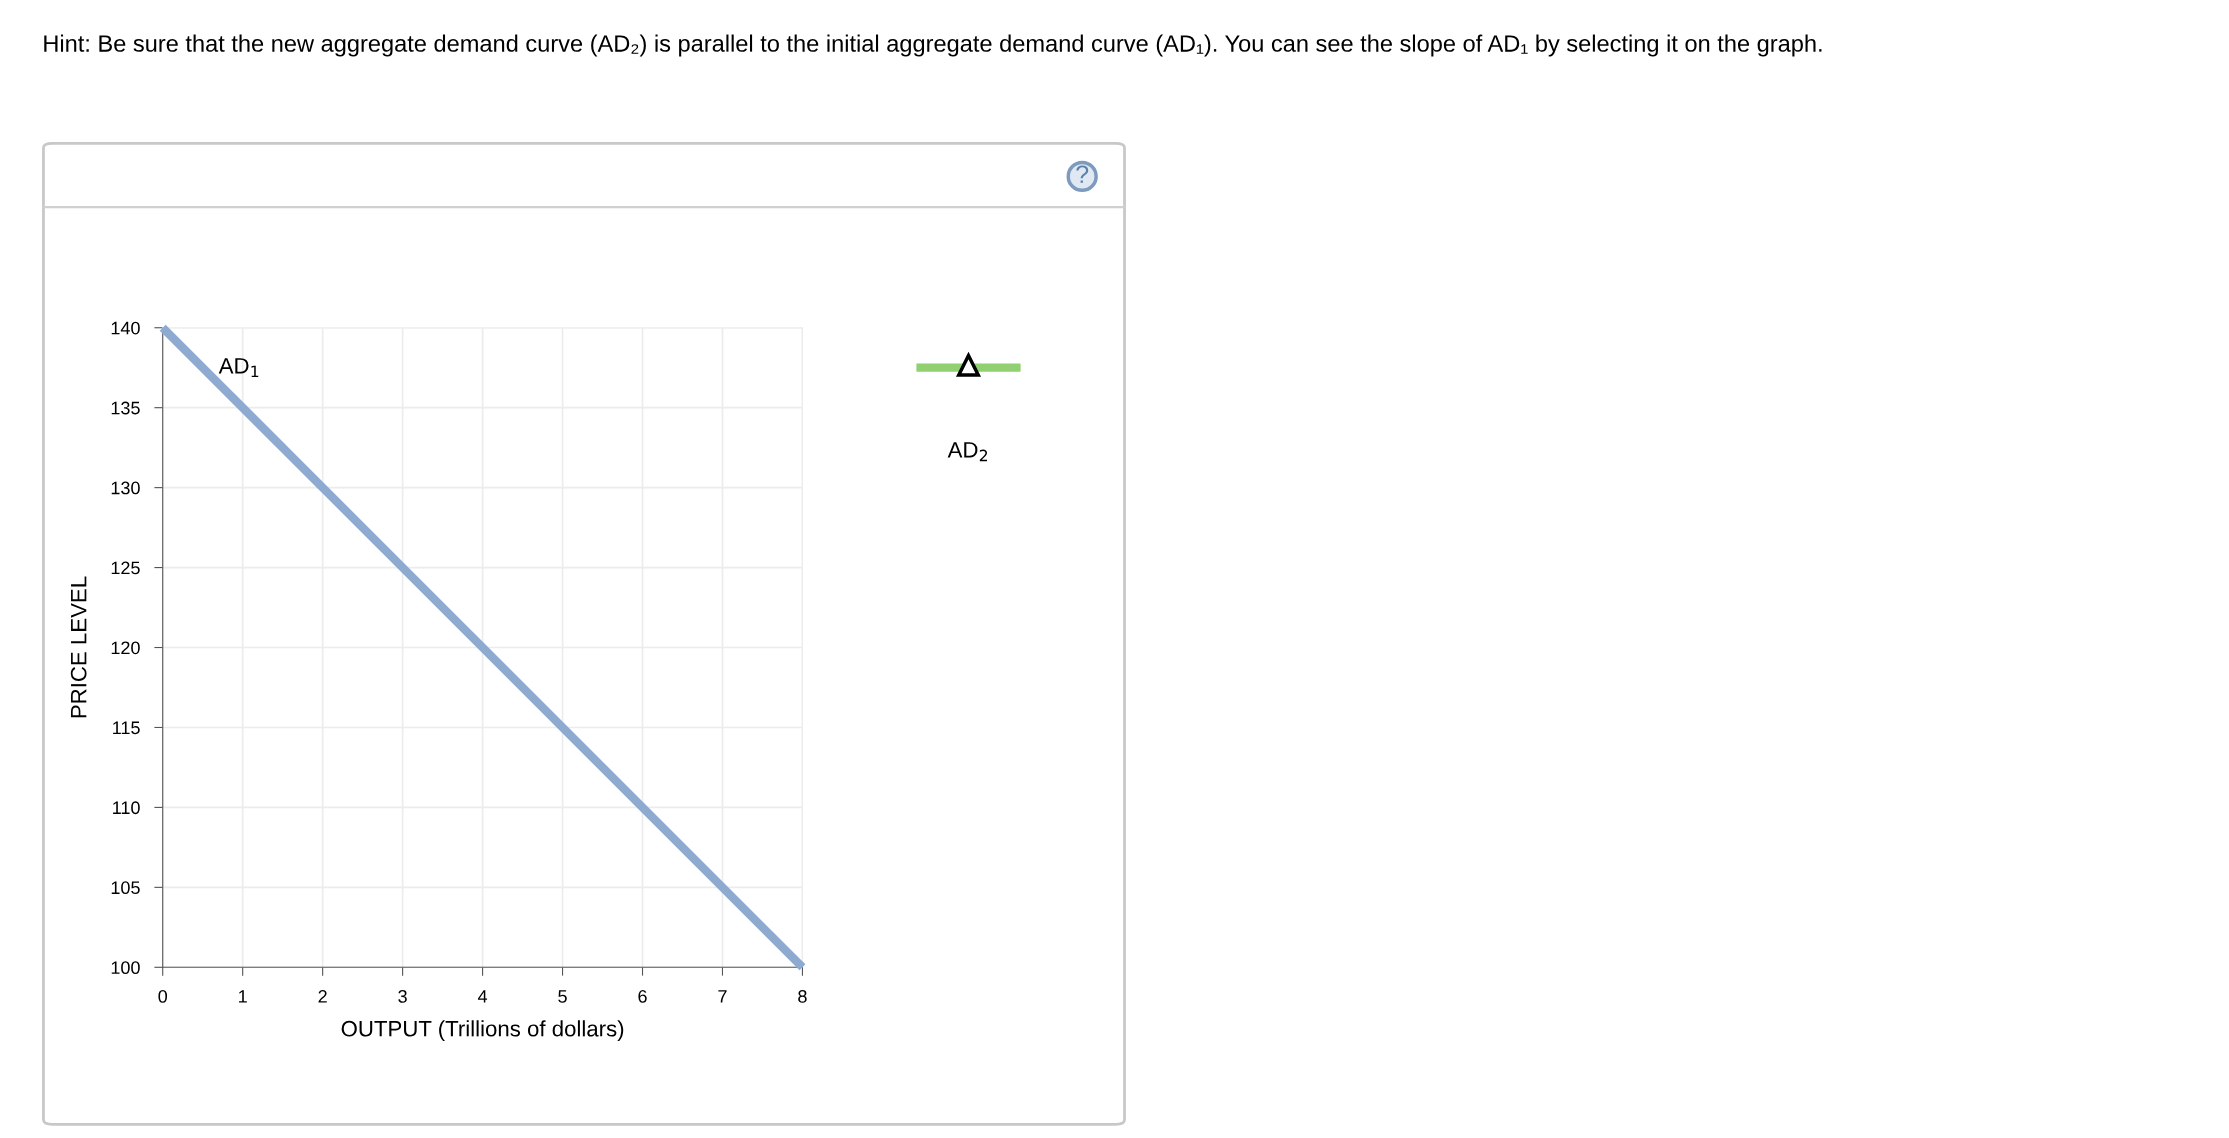 The width and height of the screenshot is (2229, 1138). I want to click on text: Hint: Be sure that the new aggregate demand curve (AD₂) is parallel to the initial aggregate demand curve (AD₁). You can see the slope of AD₁ by selecting it on the graph., so click(933, 45).